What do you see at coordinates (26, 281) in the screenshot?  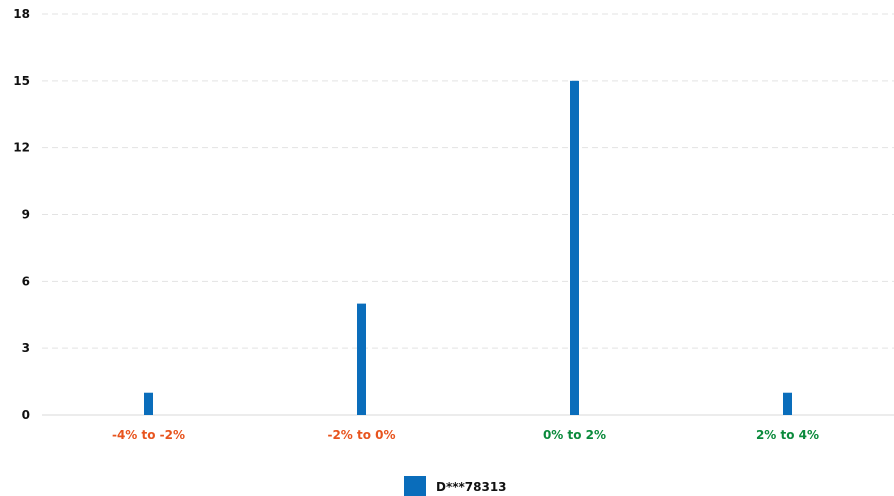 I see `y-tick-label: 6` at bounding box center [26, 281].